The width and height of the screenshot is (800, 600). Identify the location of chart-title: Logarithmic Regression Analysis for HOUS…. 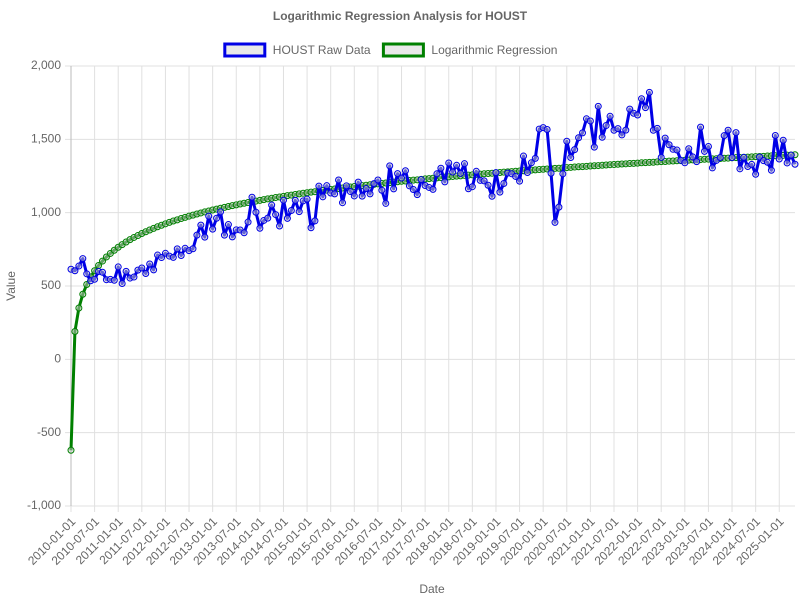
(400, 16).